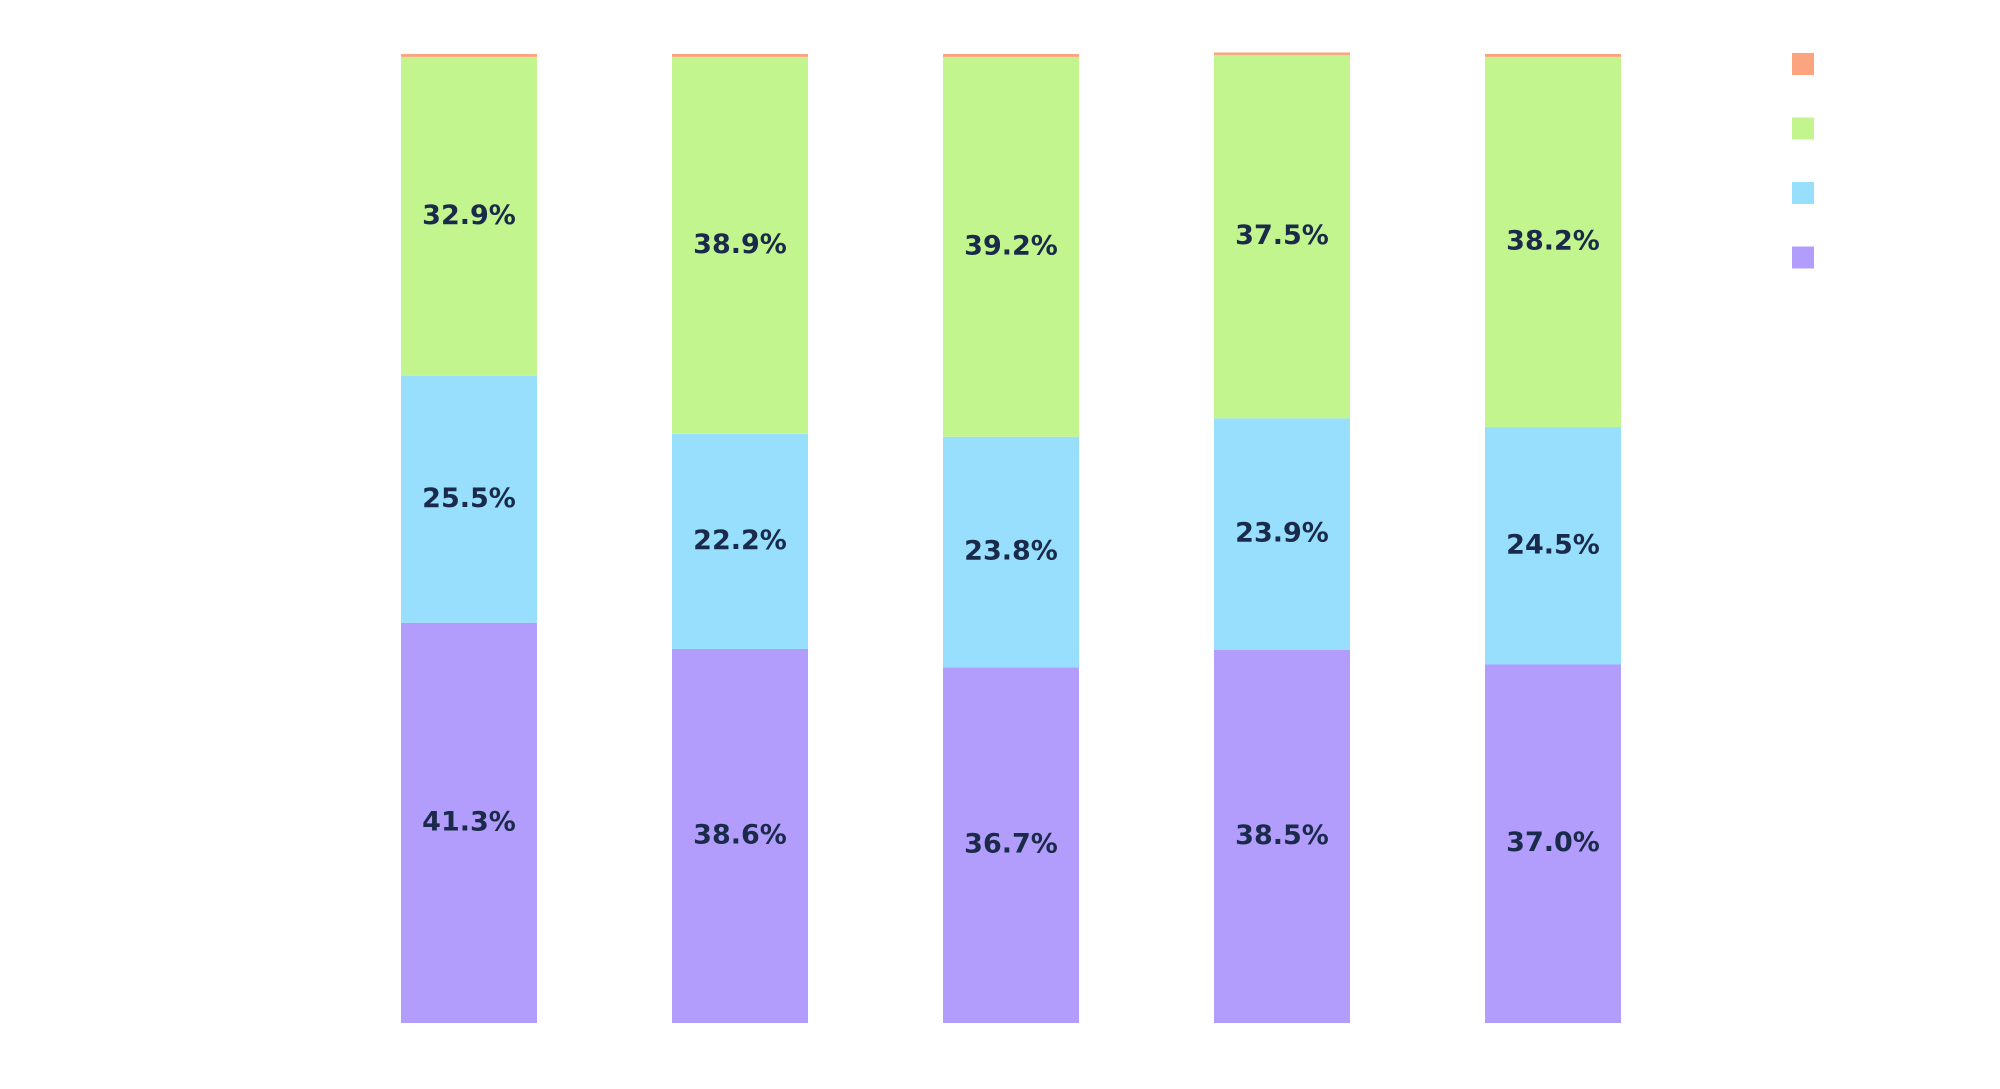 Image resolution: width=2000 pixels, height=1089 pixels. I want to click on data-label-1-series-3: 32.9%, so click(469, 215).